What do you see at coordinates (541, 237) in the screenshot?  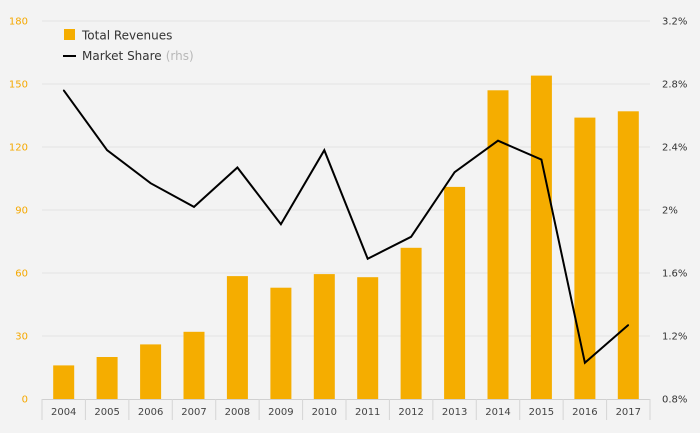 I see `bar-2015` at bounding box center [541, 237].